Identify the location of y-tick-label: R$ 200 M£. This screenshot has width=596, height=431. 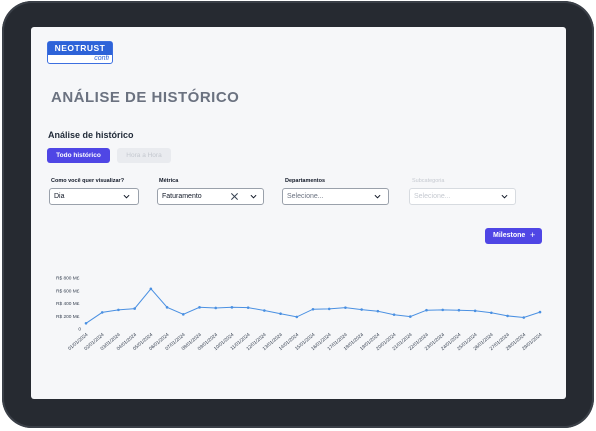
(68, 317).